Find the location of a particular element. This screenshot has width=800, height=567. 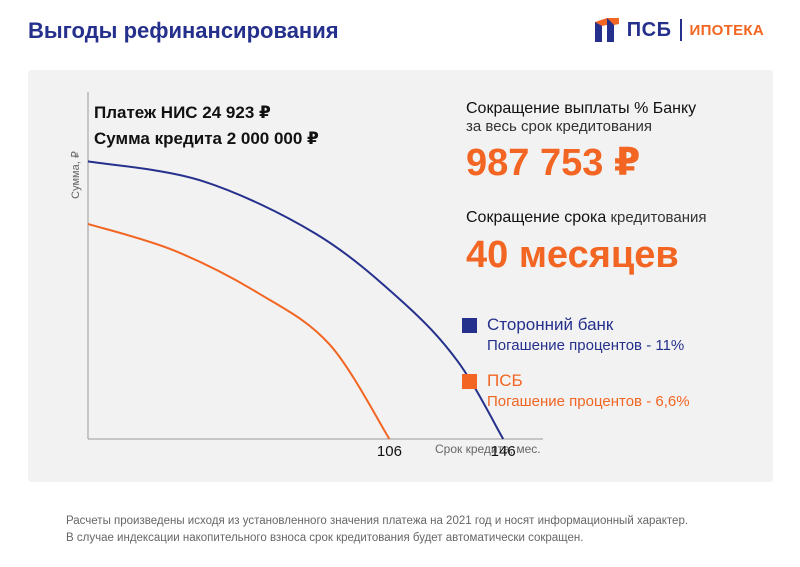

interest-savings-sublabel: за весь срок кредитования is located at coordinates (559, 126).